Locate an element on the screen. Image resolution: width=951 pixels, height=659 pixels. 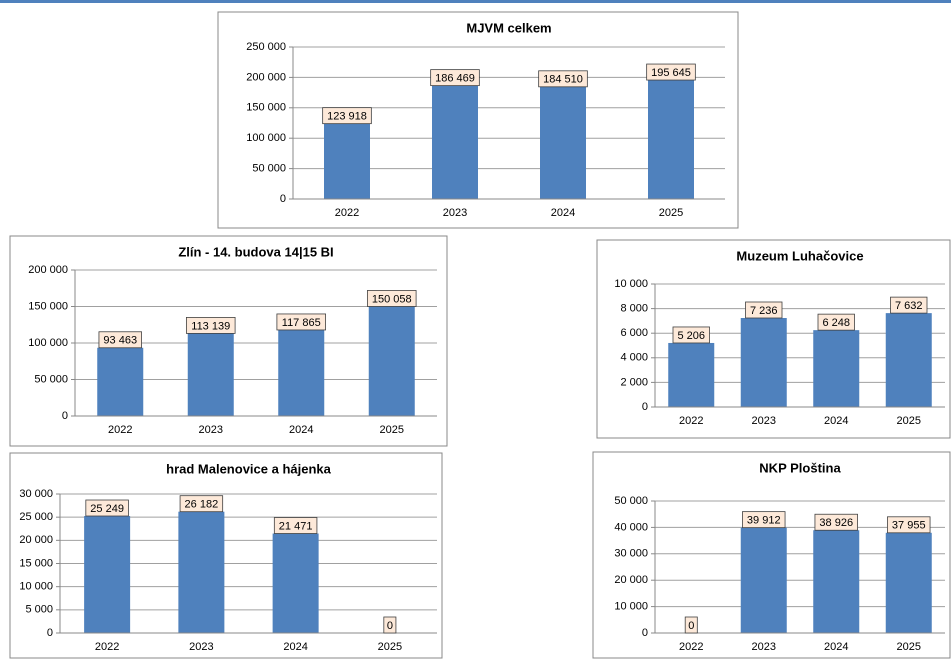
y-tick-label: 40 000 is located at coordinates (631, 527).